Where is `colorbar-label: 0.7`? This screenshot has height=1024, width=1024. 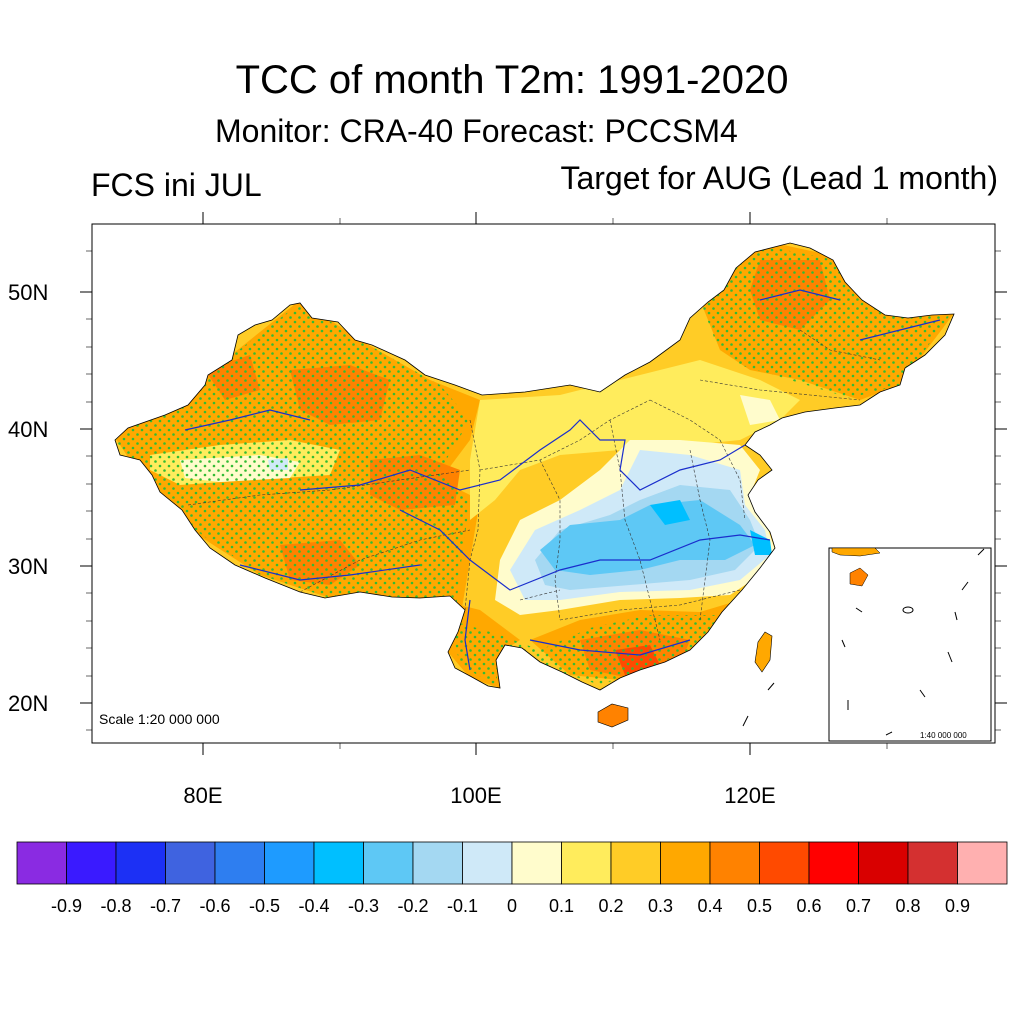 colorbar-label: 0.7 is located at coordinates (858, 906).